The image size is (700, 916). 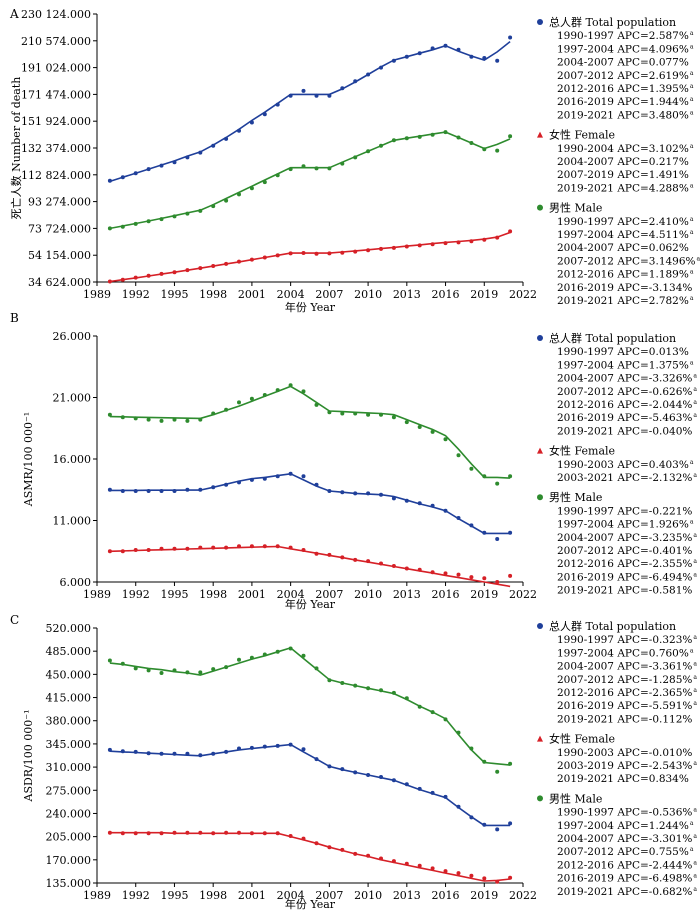 What do you see at coordinates (213, 895) in the screenshot?
I see `x-tick-label: 1998` at bounding box center [213, 895].